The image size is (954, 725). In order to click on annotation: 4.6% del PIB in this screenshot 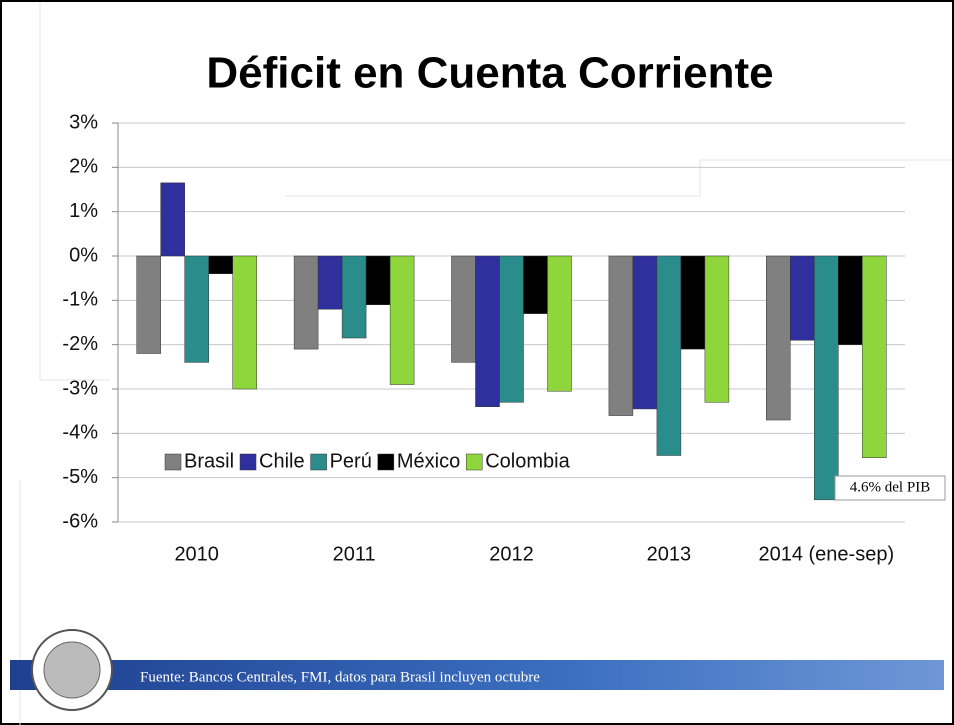, I will do `click(890, 487)`.